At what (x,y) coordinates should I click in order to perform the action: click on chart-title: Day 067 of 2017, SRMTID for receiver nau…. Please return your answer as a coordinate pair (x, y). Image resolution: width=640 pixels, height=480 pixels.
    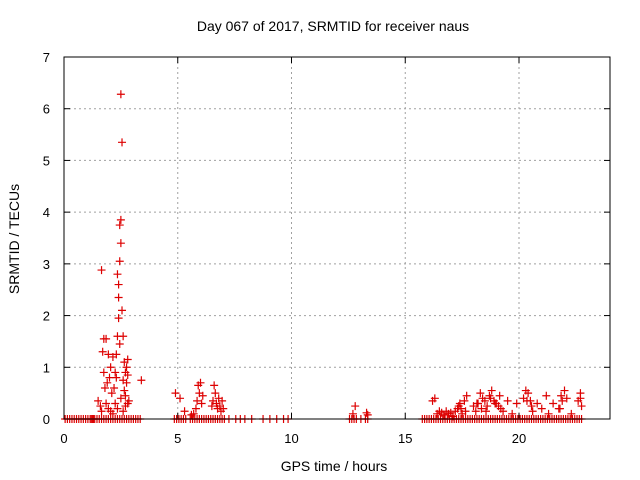
    Looking at the image, I should click on (333, 26).